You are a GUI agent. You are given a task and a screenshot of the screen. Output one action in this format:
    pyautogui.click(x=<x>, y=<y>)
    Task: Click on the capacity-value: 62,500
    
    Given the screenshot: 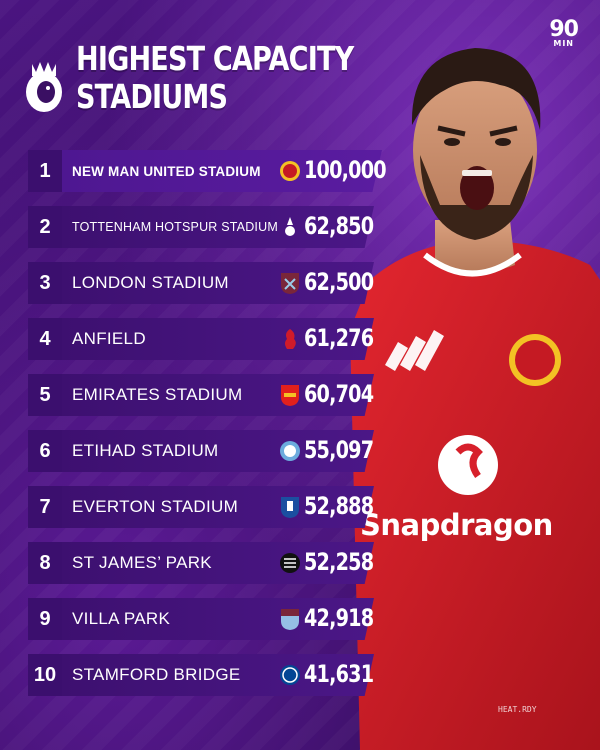 What is the action you would take?
    pyautogui.click(x=339, y=282)
    